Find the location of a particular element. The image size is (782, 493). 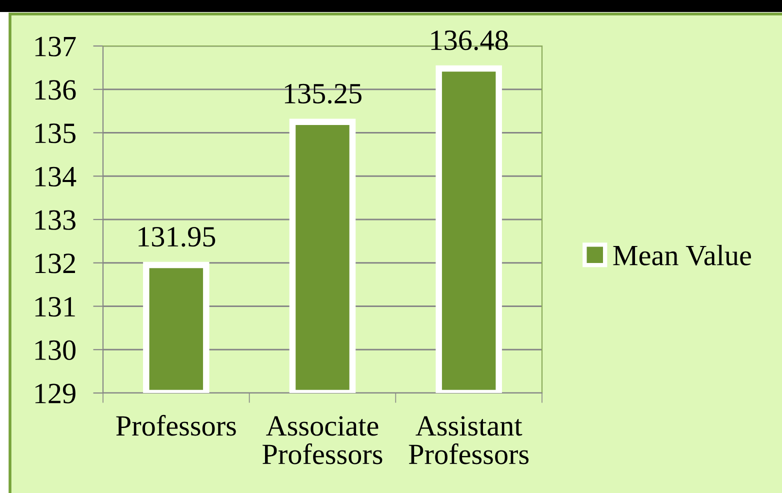

y-tick-label: 137 is located at coordinates (55, 46).